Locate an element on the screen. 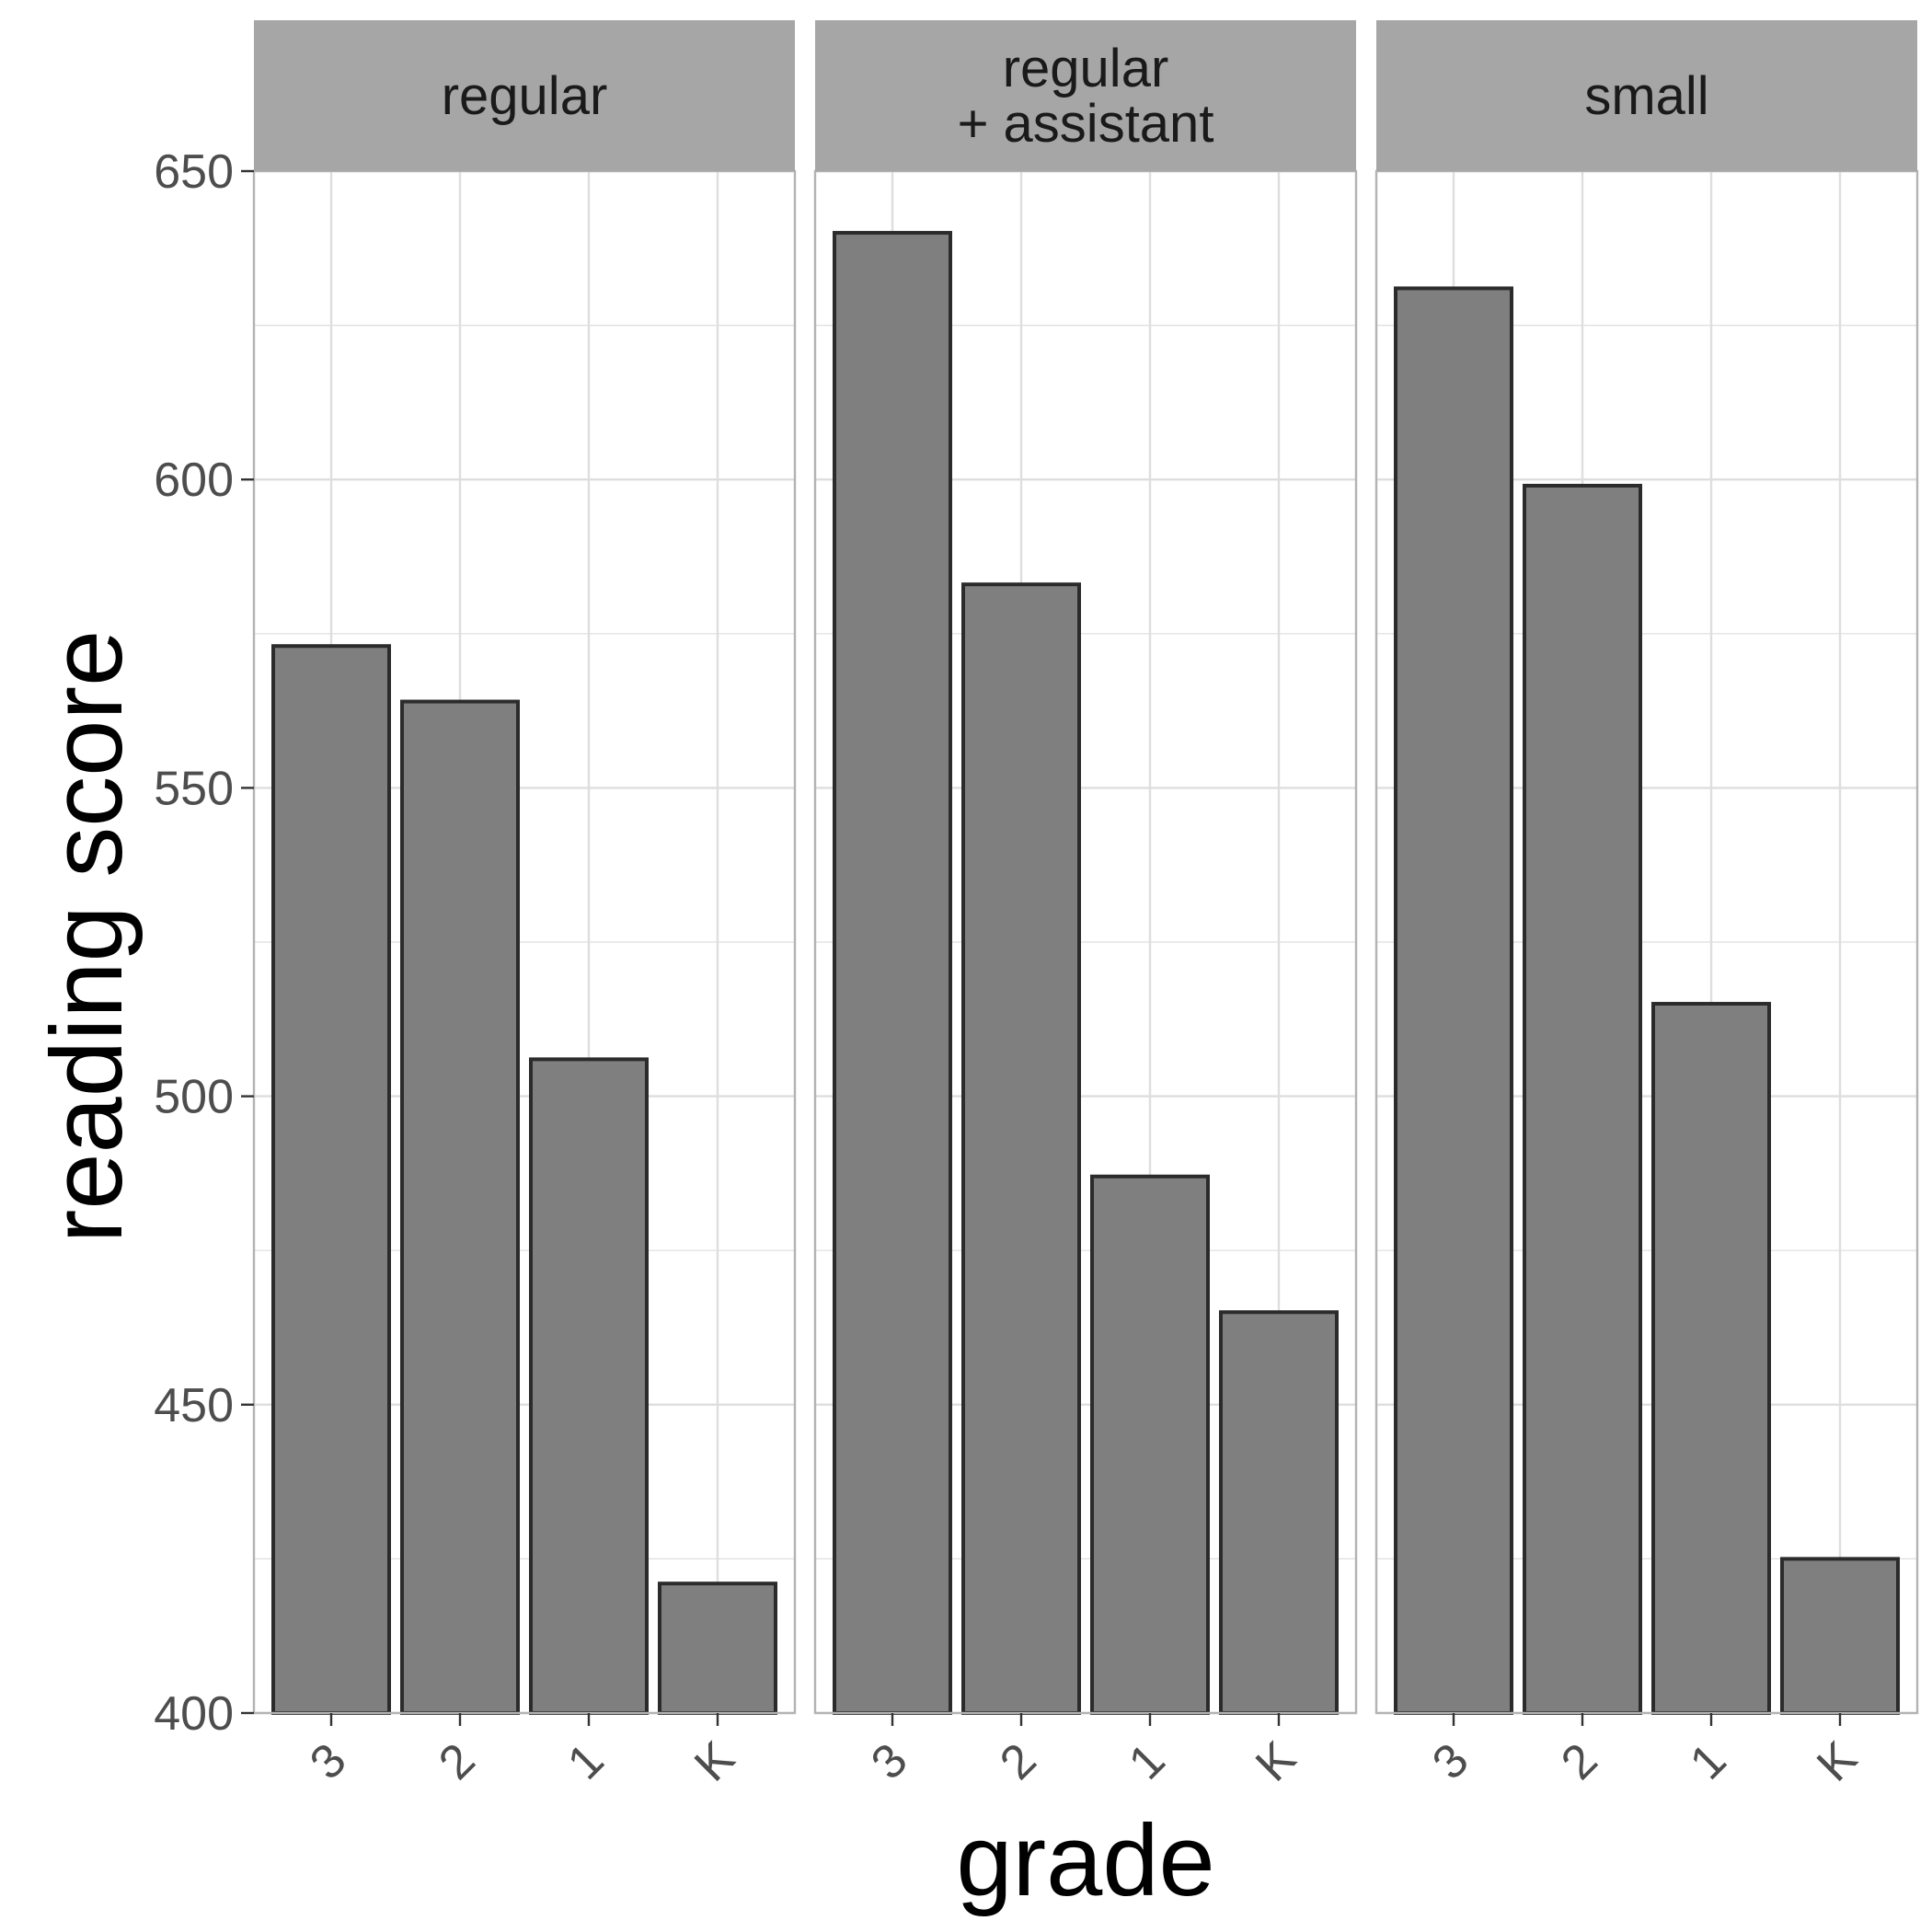  y-tick-label: 450 is located at coordinates (194, 1405).